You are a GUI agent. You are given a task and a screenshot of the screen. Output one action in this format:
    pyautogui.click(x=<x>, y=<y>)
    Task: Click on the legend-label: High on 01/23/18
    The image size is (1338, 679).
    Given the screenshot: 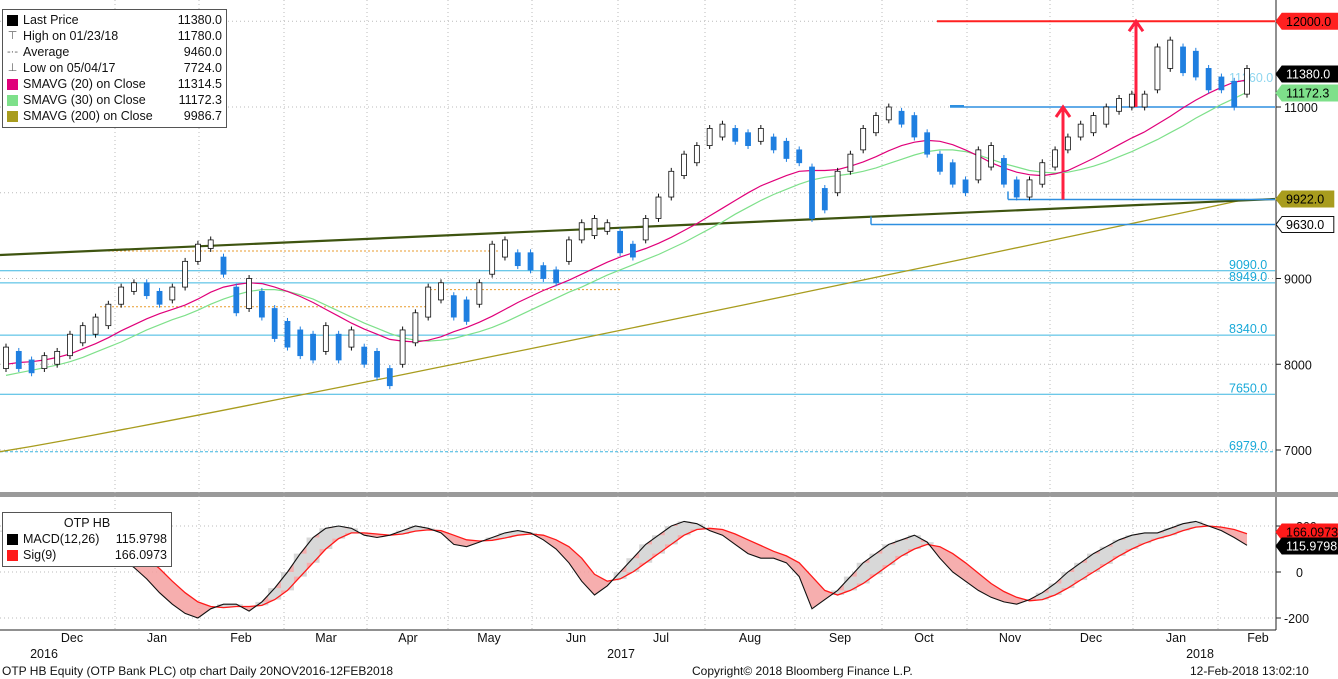 What is the action you would take?
    pyautogui.click(x=71, y=36)
    